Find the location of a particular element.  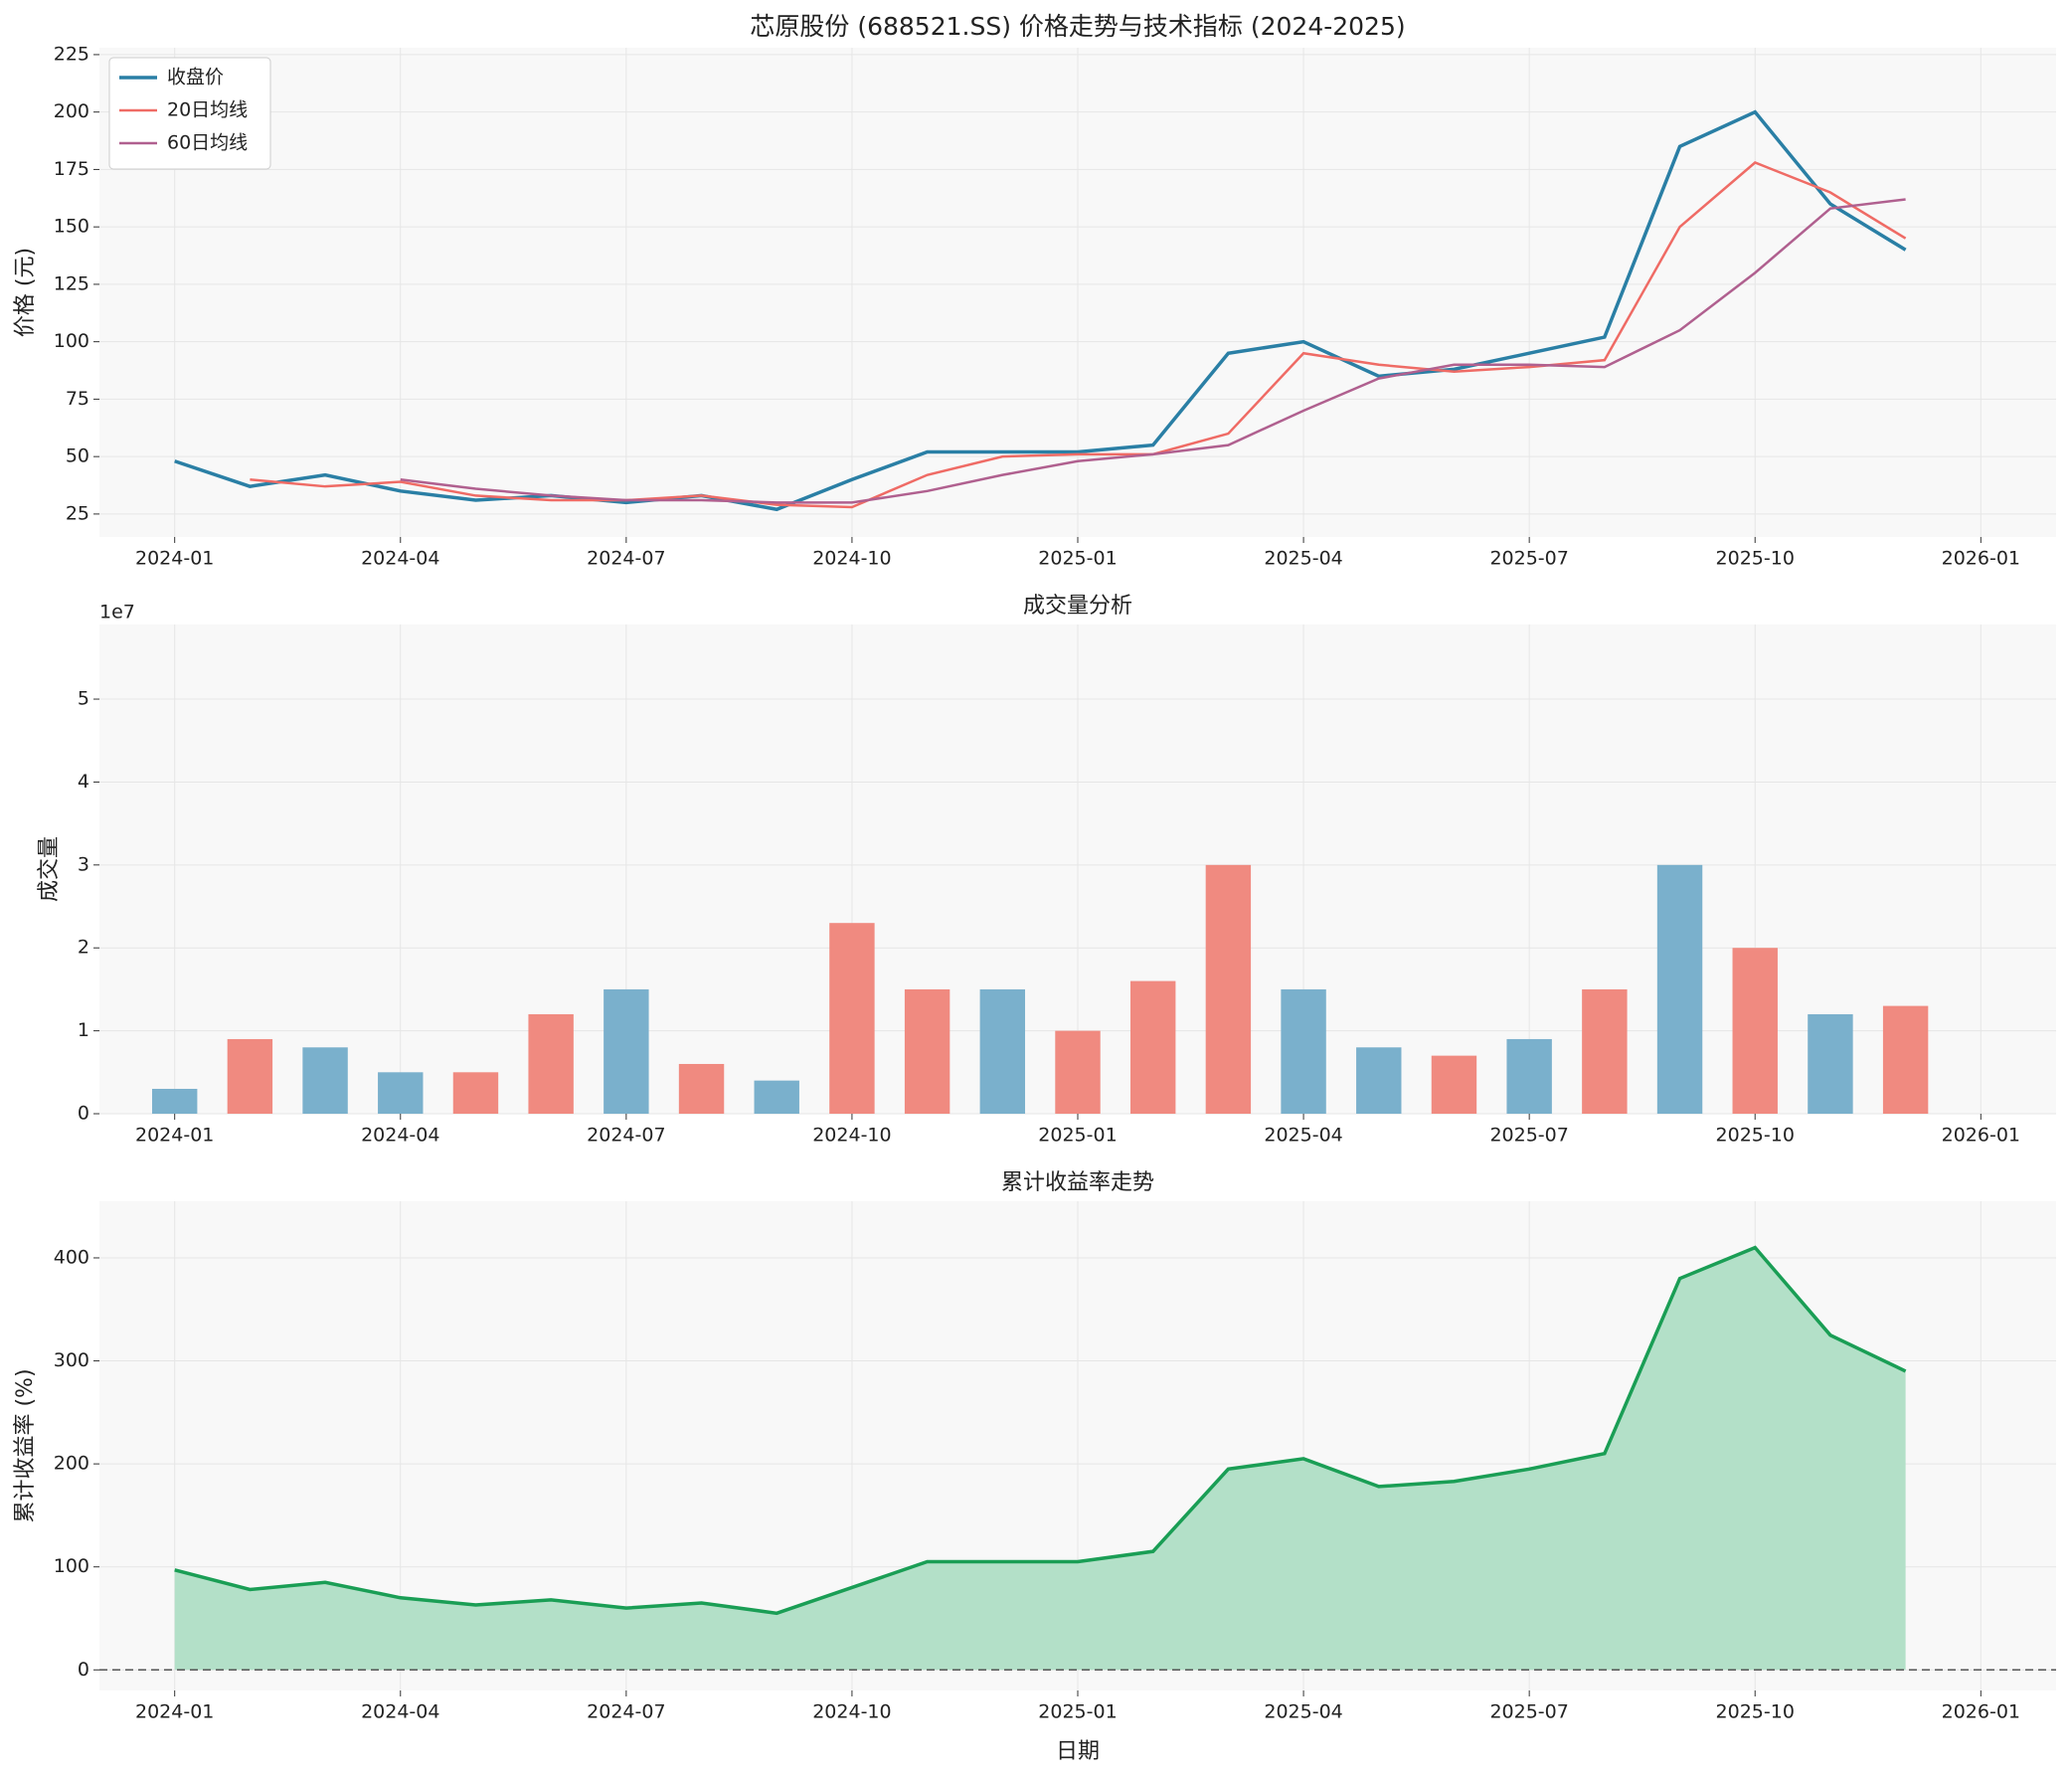

y-axis-label: 价格 (元) is located at coordinates (26, 292).